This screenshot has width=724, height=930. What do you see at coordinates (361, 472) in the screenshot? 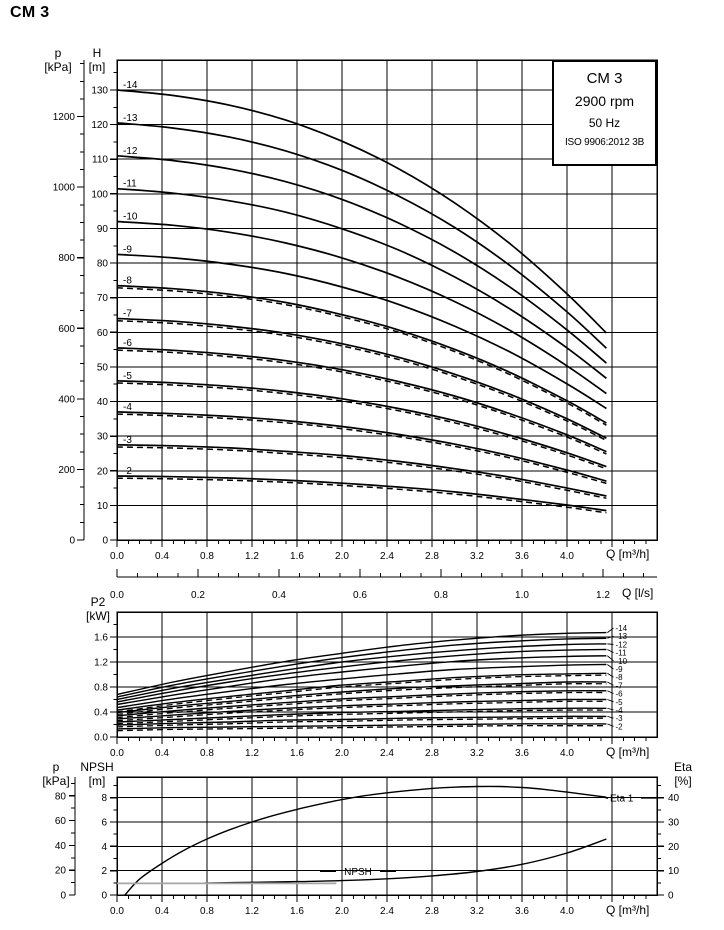
I see `head-curve-dashed--3` at bounding box center [361, 472].